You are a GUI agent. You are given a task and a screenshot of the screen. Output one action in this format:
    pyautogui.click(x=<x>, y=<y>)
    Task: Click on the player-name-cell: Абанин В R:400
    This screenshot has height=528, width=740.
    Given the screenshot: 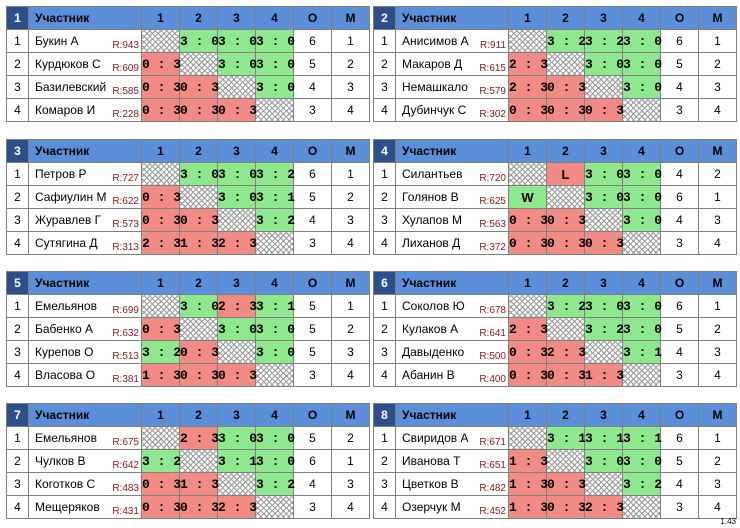 What is the action you would take?
    pyautogui.click(x=452, y=375)
    